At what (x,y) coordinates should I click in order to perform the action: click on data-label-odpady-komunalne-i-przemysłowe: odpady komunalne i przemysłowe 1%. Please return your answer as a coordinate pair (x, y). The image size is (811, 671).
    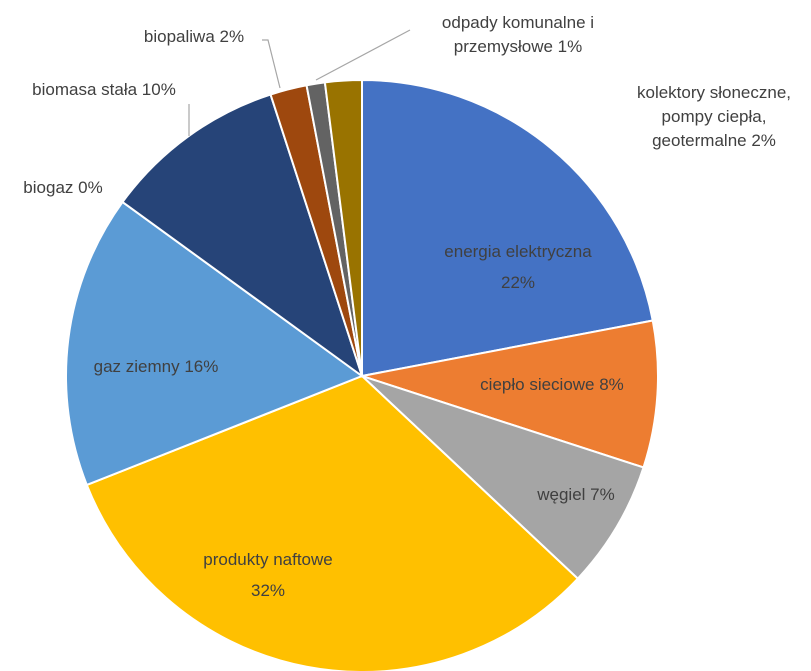
    Looking at the image, I should click on (518, 34).